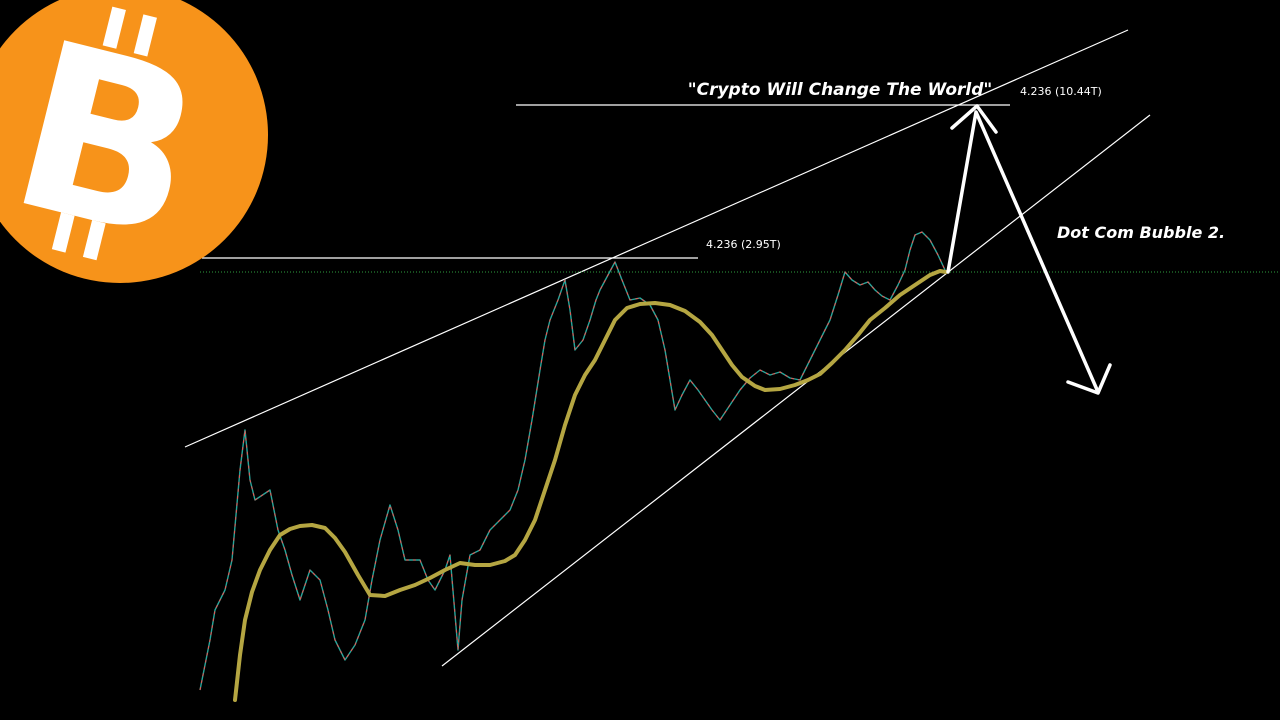 This screenshot has height=720, width=1280. Describe the element at coordinates (1089, 379) in the screenshot. I see `arrowhead-down` at that location.